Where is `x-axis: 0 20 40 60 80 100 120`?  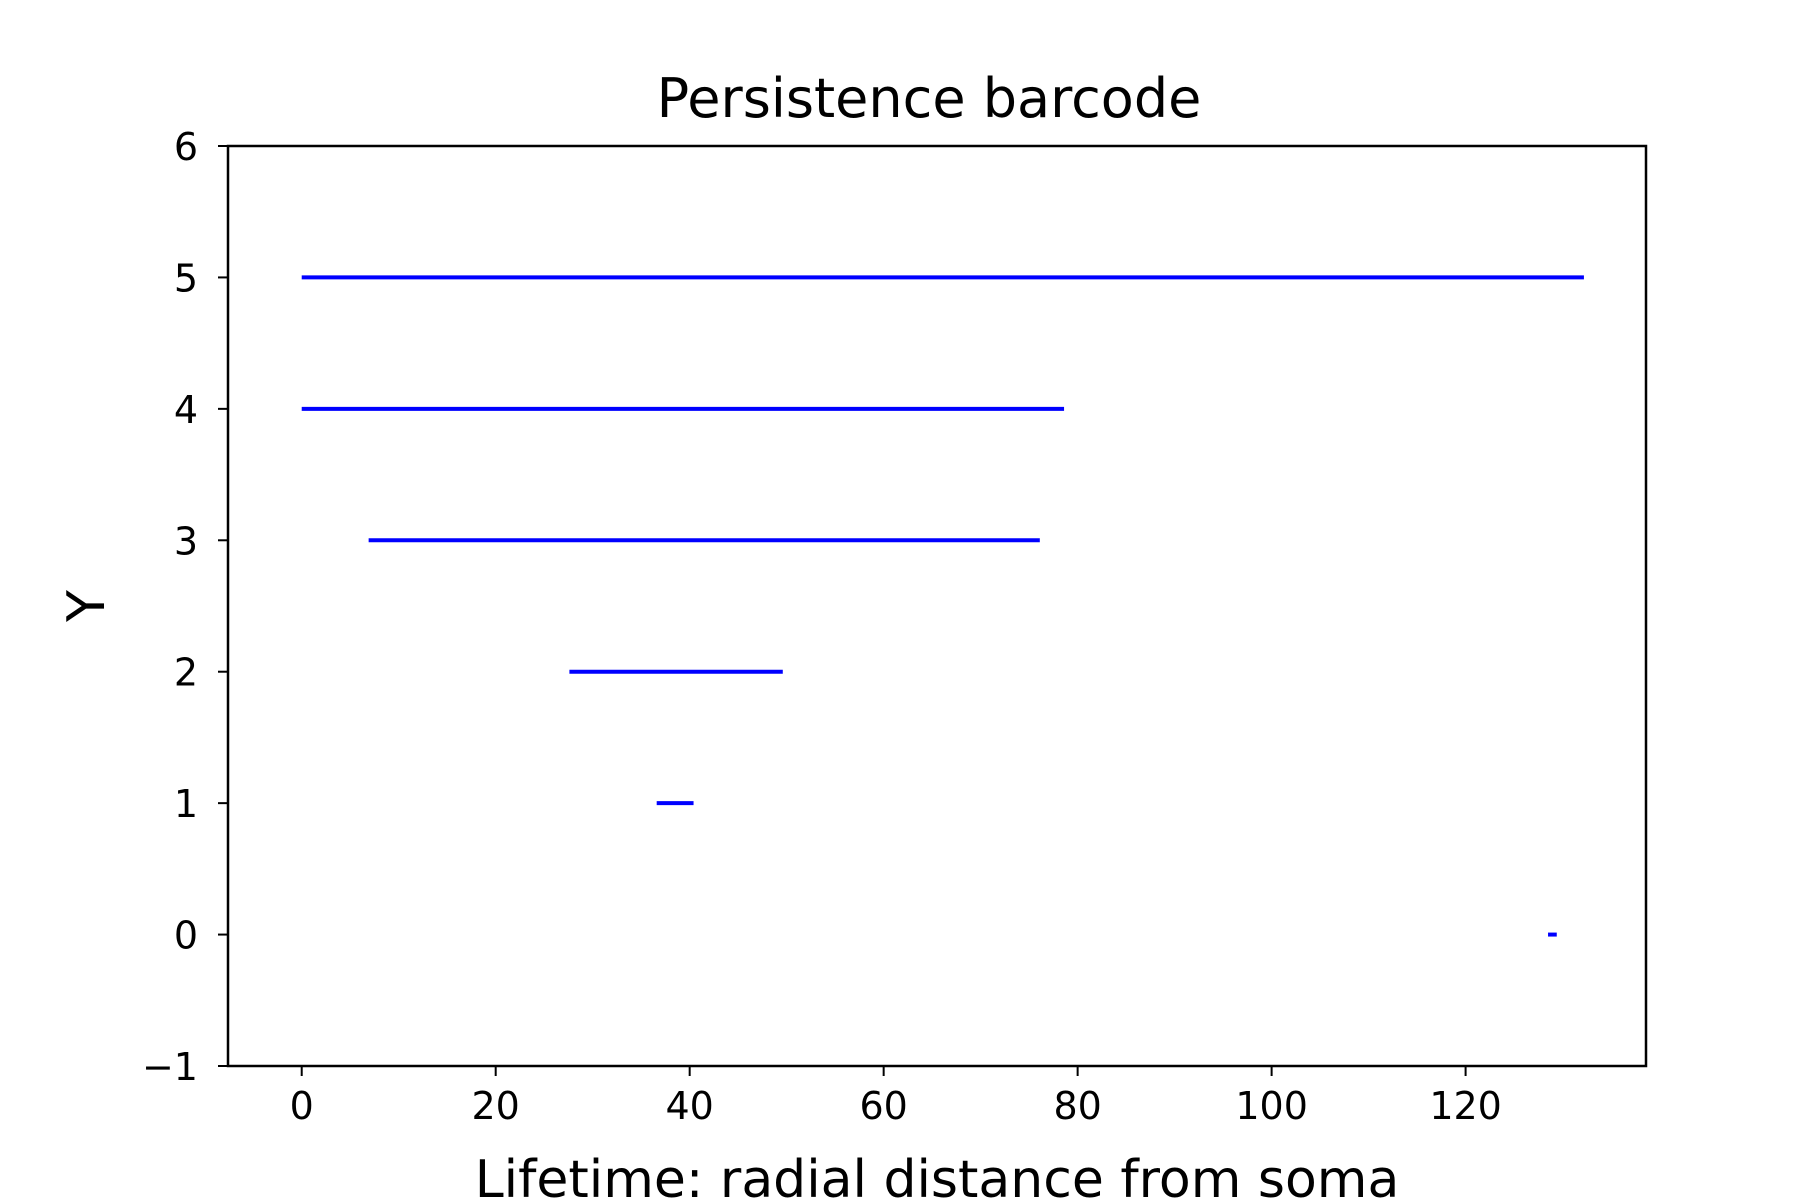
x-axis: 0 20 40 60 80 100 120 is located at coordinates (896, 1097).